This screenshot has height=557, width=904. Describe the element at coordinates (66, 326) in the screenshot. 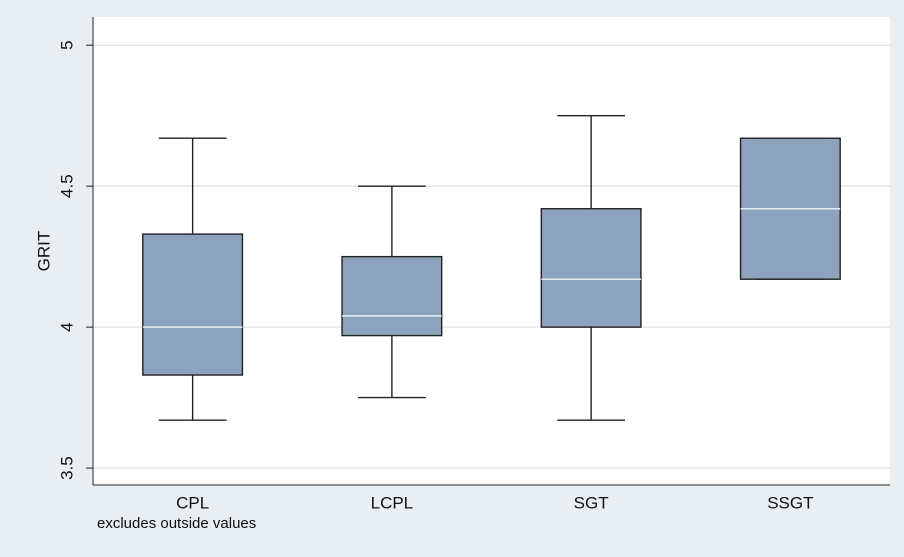

I see `y-tick-label: 4` at that location.